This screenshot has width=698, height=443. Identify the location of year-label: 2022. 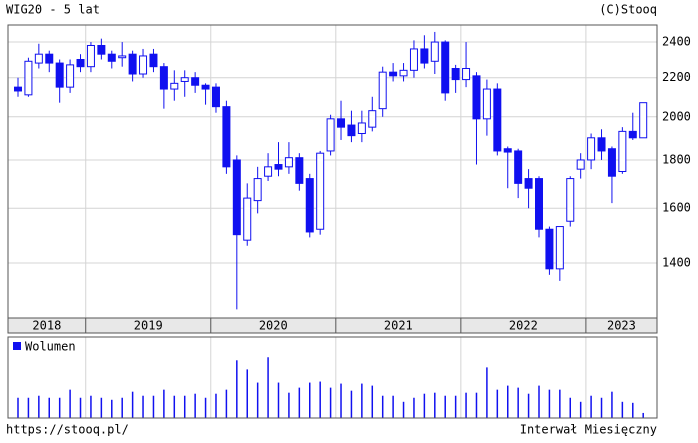
(523, 326).